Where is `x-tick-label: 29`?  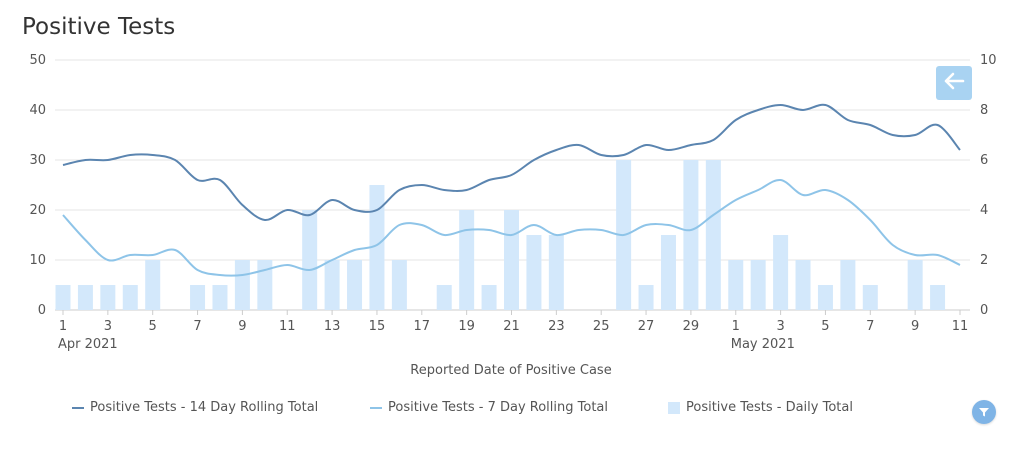 x-tick-label: 29 is located at coordinates (691, 326).